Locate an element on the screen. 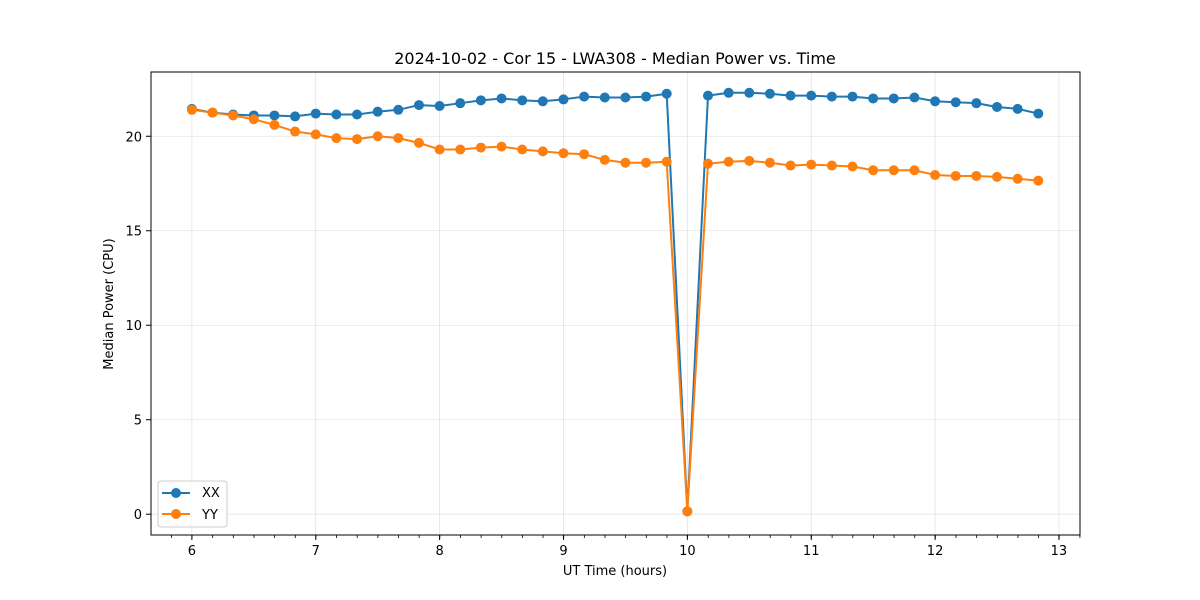 This screenshot has height=600, width=1200. x-tick-label: 10 is located at coordinates (687, 551).